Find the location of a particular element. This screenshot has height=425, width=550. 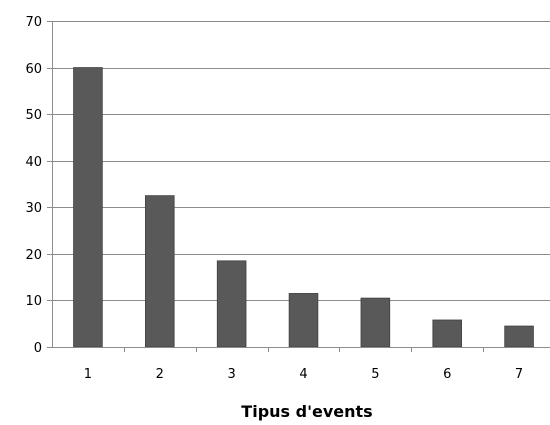

x-tick-label: 5 is located at coordinates (375, 374).